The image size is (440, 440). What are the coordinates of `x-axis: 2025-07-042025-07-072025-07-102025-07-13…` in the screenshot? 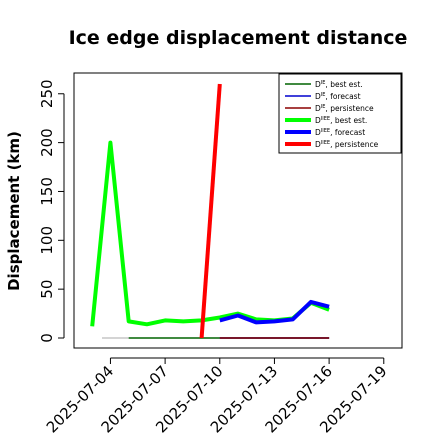 It's located at (217, 396).